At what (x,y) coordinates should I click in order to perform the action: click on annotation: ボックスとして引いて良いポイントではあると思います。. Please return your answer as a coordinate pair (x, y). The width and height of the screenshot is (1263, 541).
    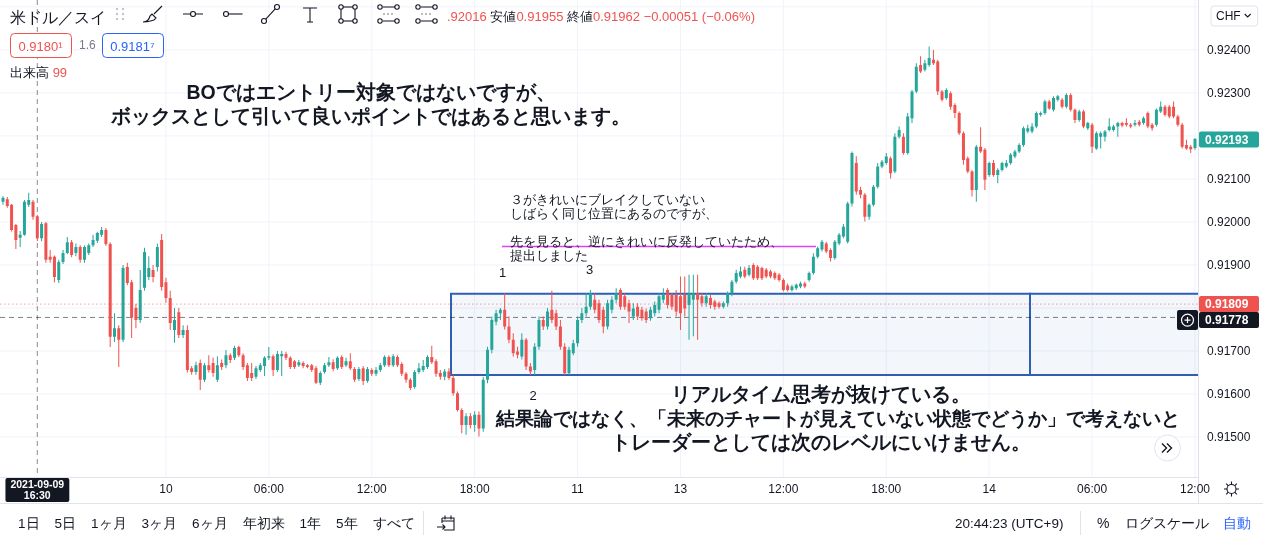
    Looking at the image, I should click on (370, 116).